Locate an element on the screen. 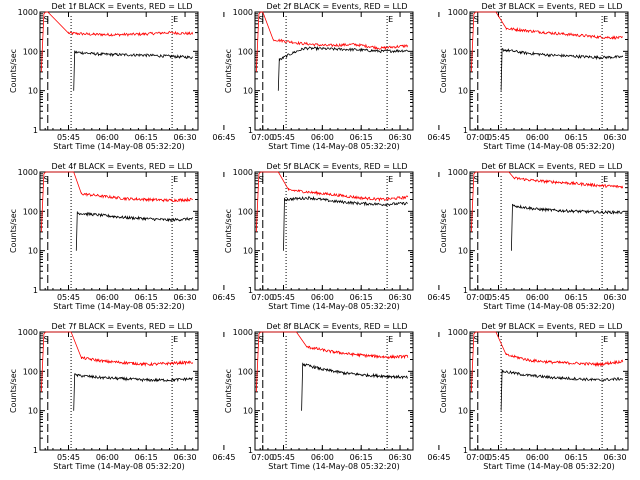  panel-title: Det 1f BLACK = Events, RED = LLD is located at coordinates (121, 6).